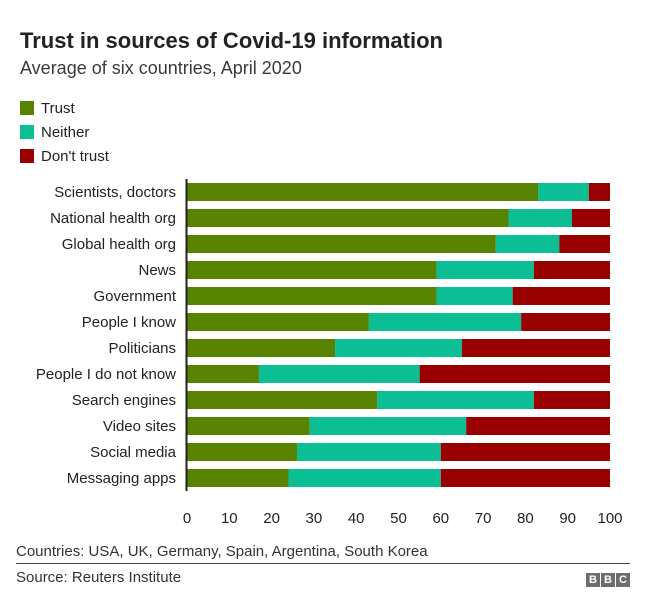  Describe the element at coordinates (314, 518) in the screenshot. I see `x-tick-label: 30` at that location.